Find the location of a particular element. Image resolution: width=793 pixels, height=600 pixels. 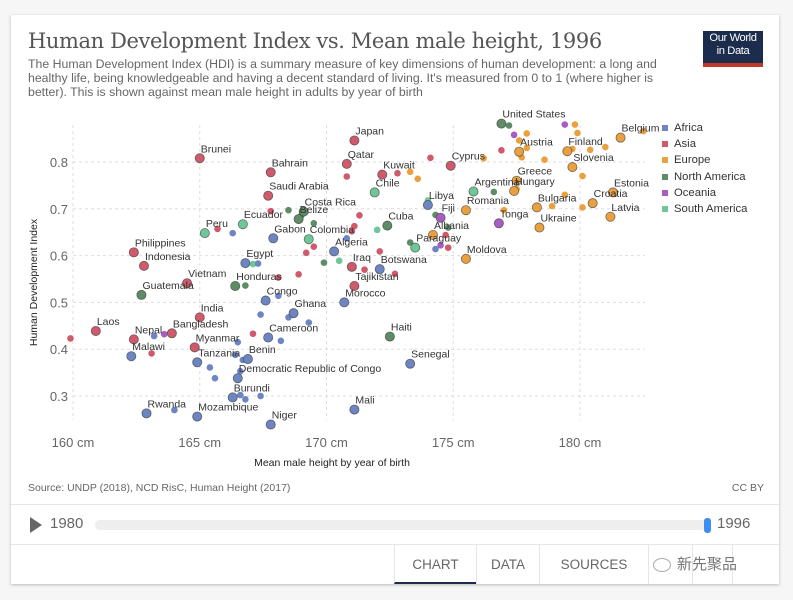

legend-item-africa: Africa is located at coordinates (704, 128).